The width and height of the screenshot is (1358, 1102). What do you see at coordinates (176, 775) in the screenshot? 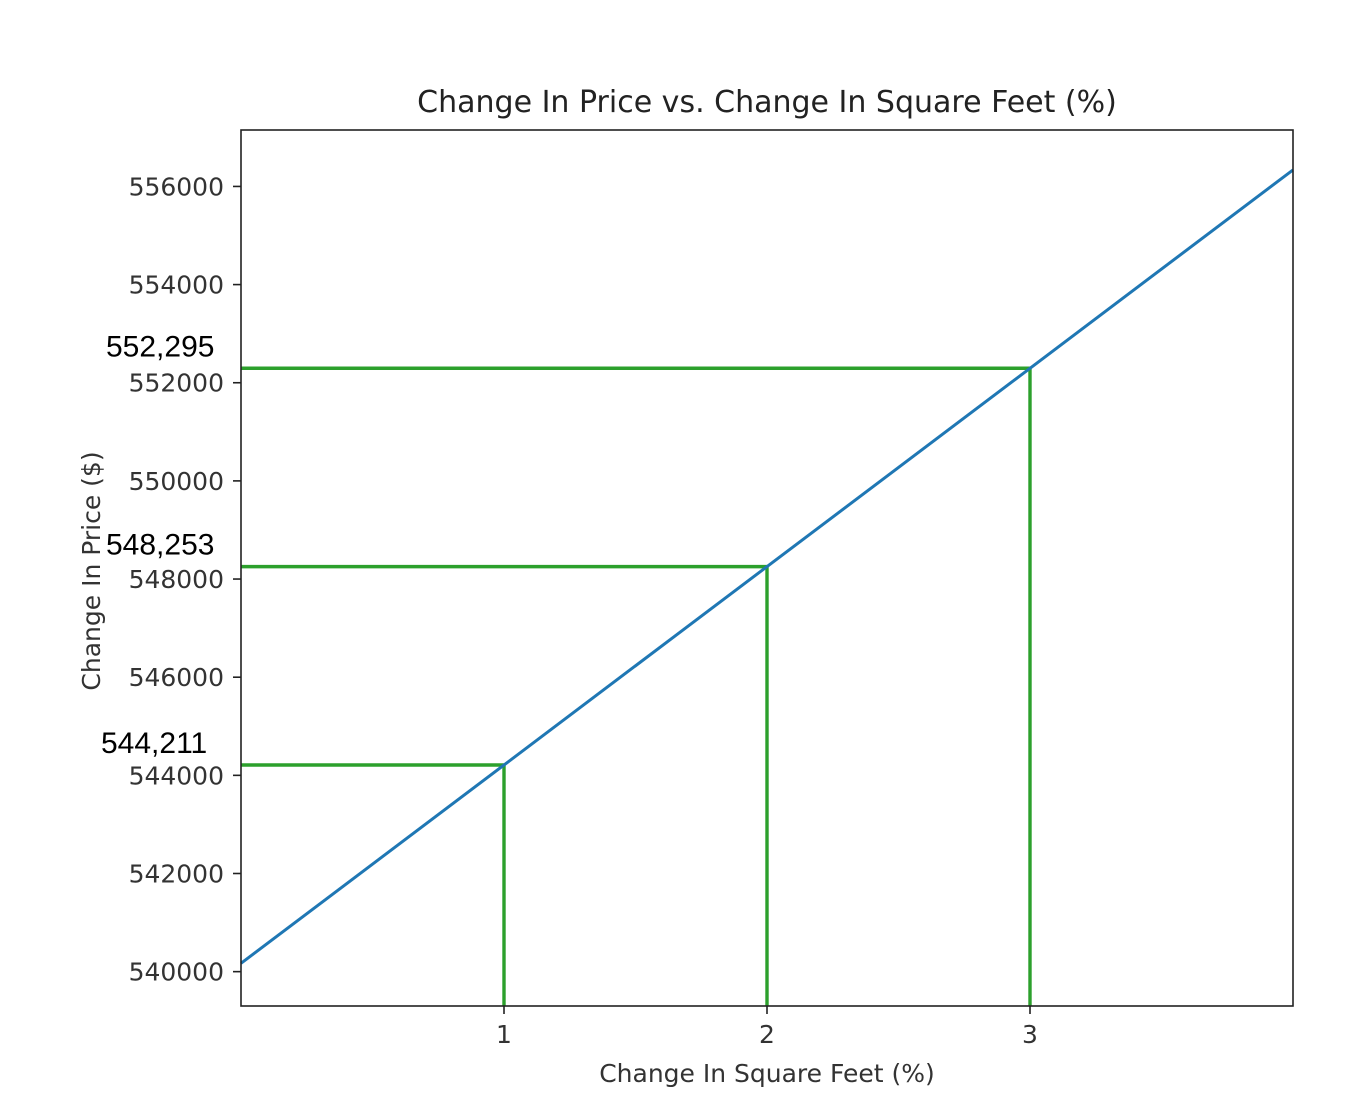
I see `y-tick-label: 544000` at bounding box center [176, 775].